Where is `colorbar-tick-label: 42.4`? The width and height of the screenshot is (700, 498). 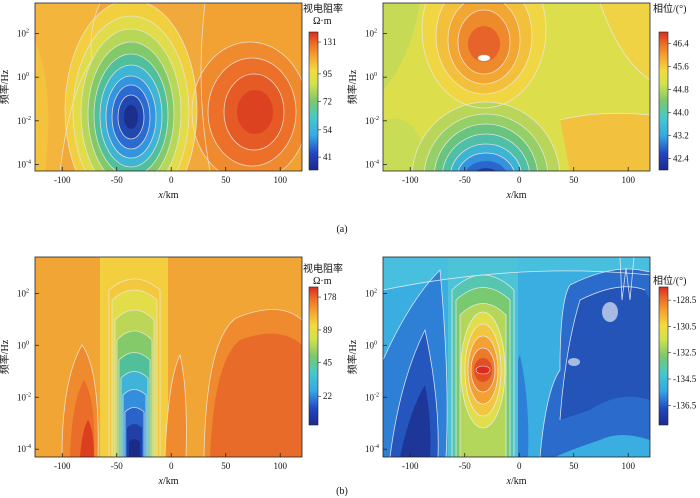
colorbar-tick-label: 42.4 is located at coordinates (681, 159).